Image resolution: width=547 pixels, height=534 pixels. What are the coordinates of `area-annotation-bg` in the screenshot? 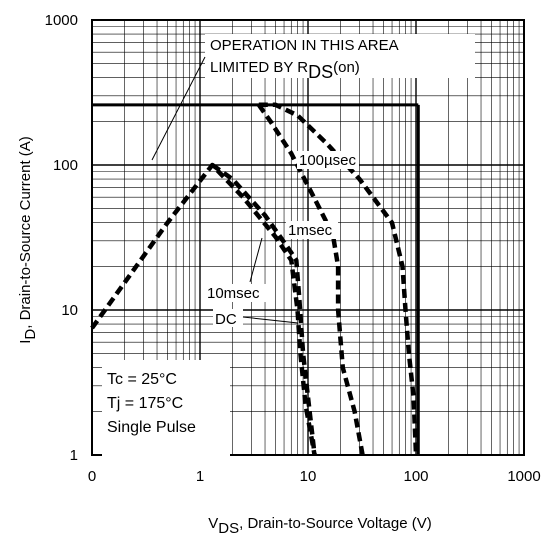 It's located at (340, 56).